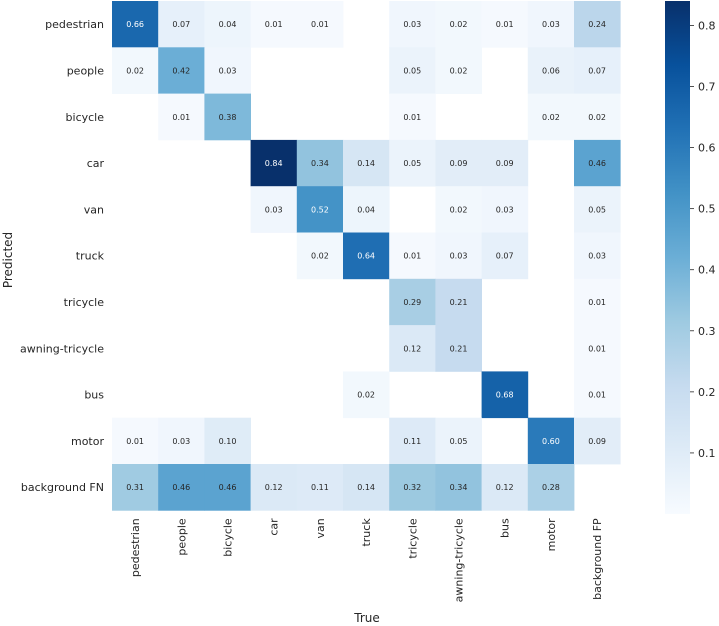  What do you see at coordinates (551, 534) in the screenshot?
I see `x-tick-label: motor` at bounding box center [551, 534].